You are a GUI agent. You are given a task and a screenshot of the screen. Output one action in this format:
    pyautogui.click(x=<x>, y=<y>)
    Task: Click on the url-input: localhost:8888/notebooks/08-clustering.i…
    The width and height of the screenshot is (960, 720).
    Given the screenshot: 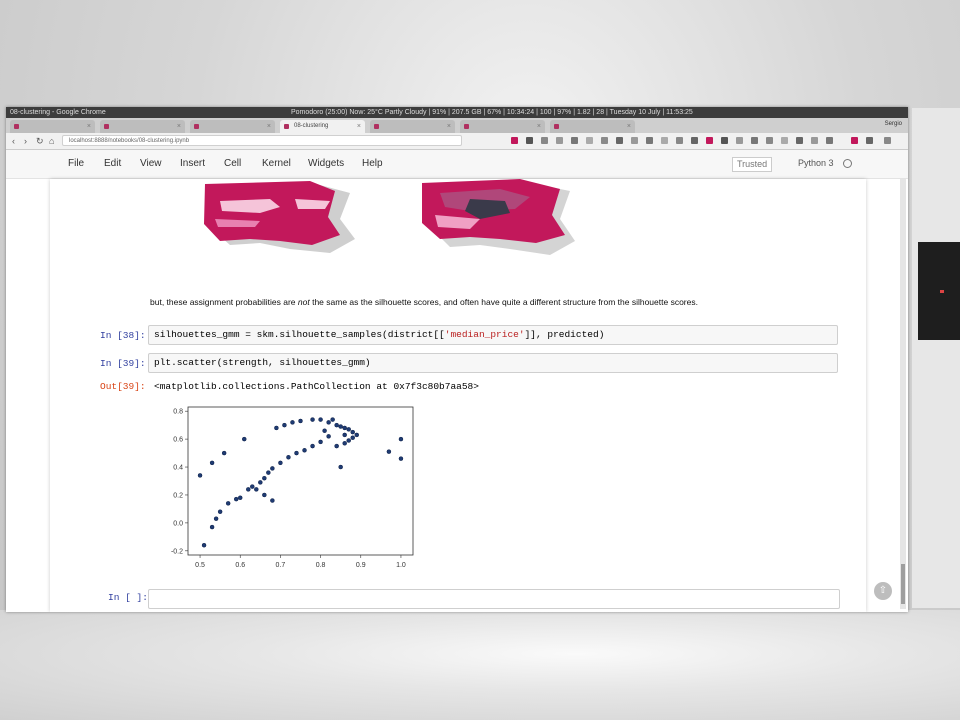 What is the action you would take?
    pyautogui.click(x=262, y=140)
    